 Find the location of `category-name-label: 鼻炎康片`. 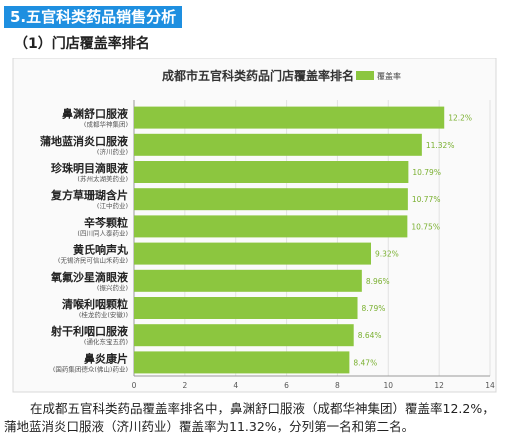

category-name-label: 鼻炎康片 is located at coordinates (106, 358).